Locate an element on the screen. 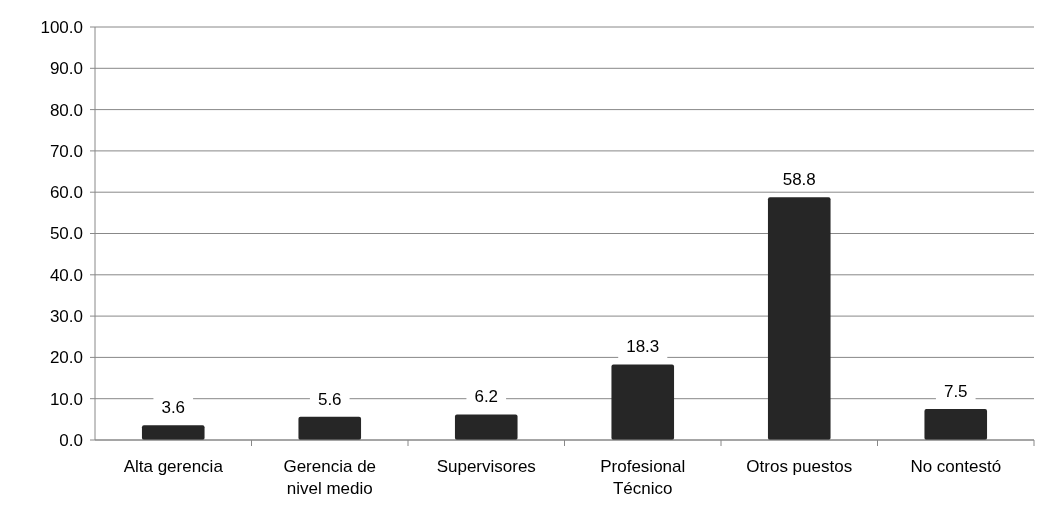 The image size is (1046, 525). y-tick-label: 30.0 is located at coordinates (66, 317).